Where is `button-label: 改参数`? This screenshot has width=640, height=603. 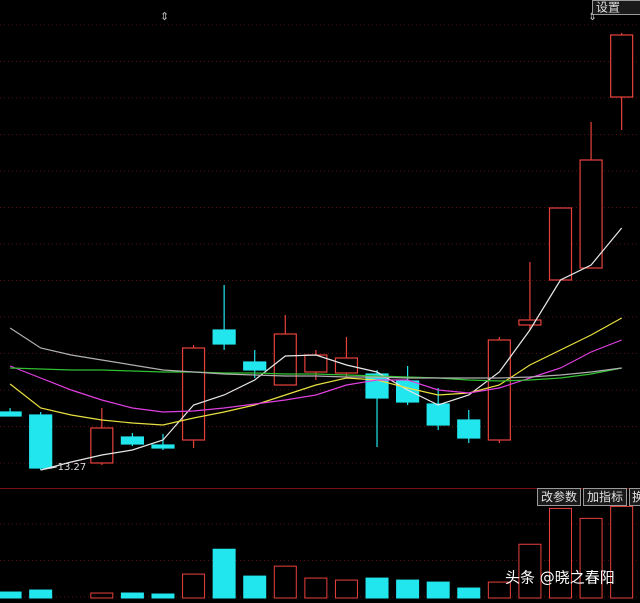
button-label: 改参数 is located at coordinates (559, 496).